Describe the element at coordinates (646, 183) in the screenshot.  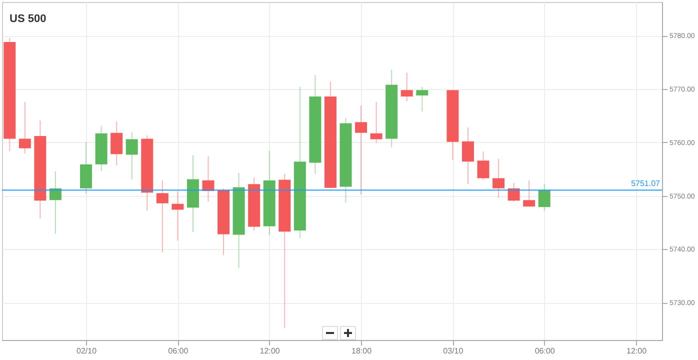
I see `ref-line-label: 5751.07` at that location.